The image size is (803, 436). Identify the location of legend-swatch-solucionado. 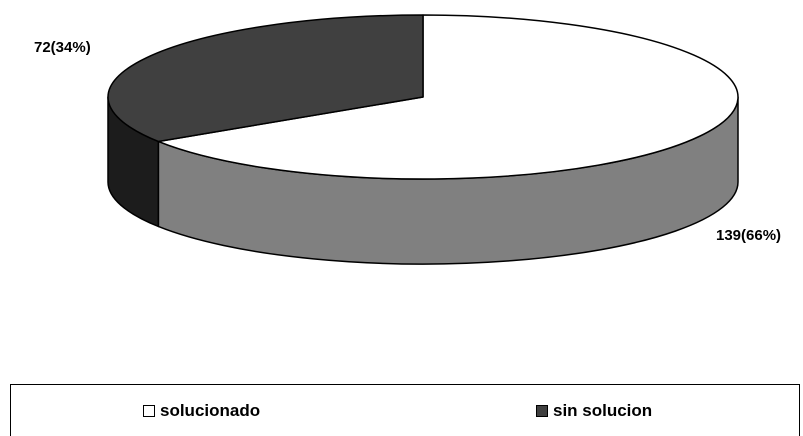
(149, 411).